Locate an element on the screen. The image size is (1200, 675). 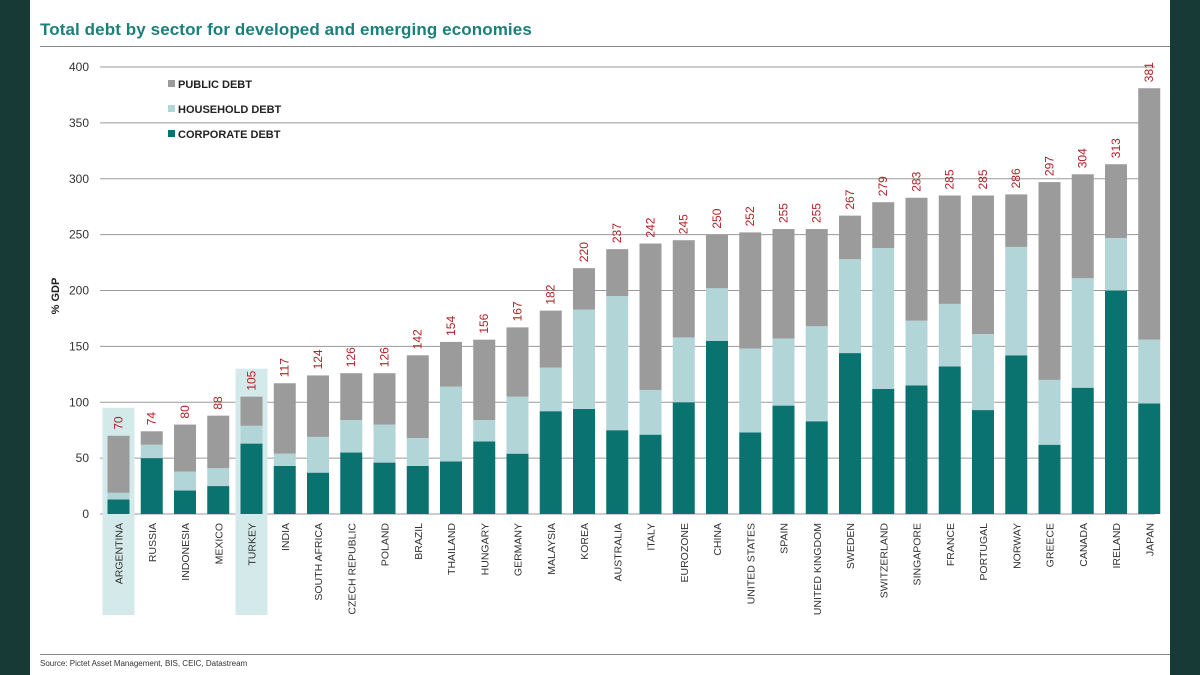
bar-corporate-debt-eurozone is located at coordinates (683, 458).